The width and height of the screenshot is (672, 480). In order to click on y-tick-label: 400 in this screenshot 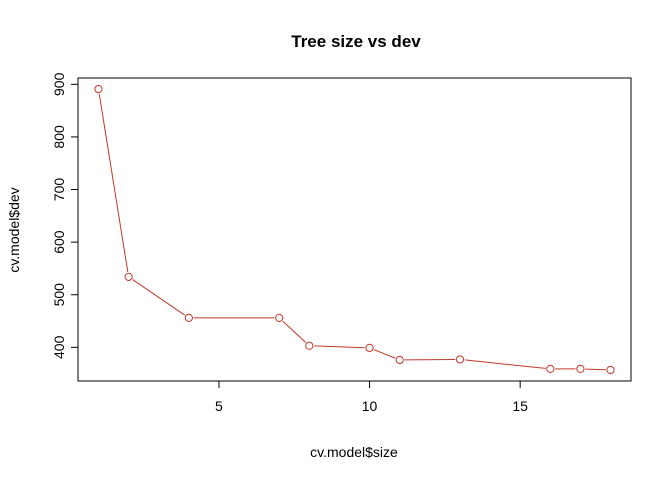, I will do `click(59, 347)`.